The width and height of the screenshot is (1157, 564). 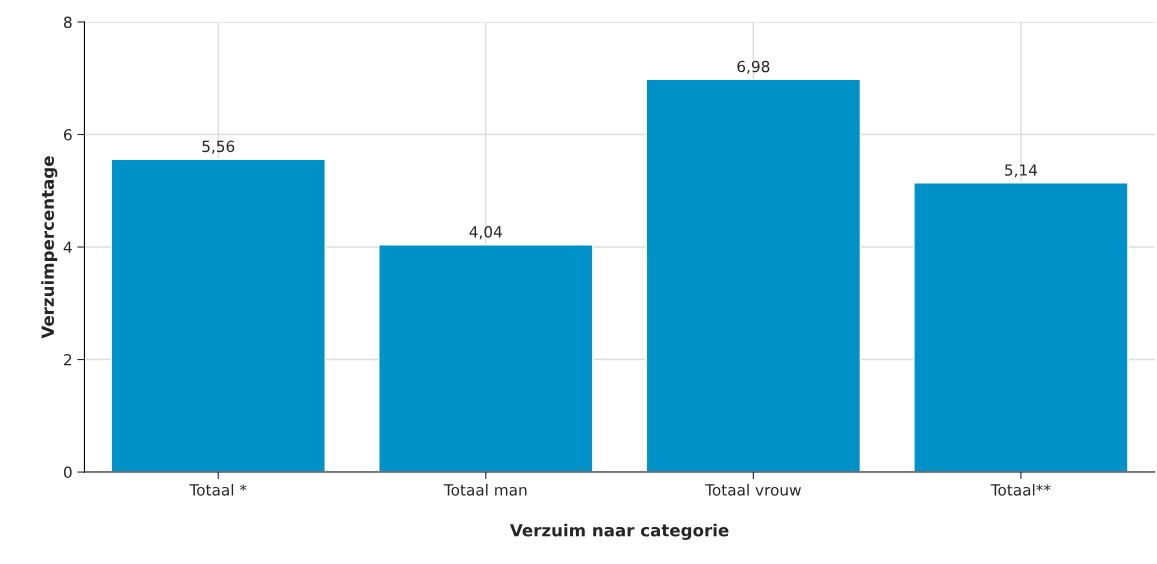 What do you see at coordinates (67, 472) in the screenshot?
I see `y-tick-label: 0` at bounding box center [67, 472].